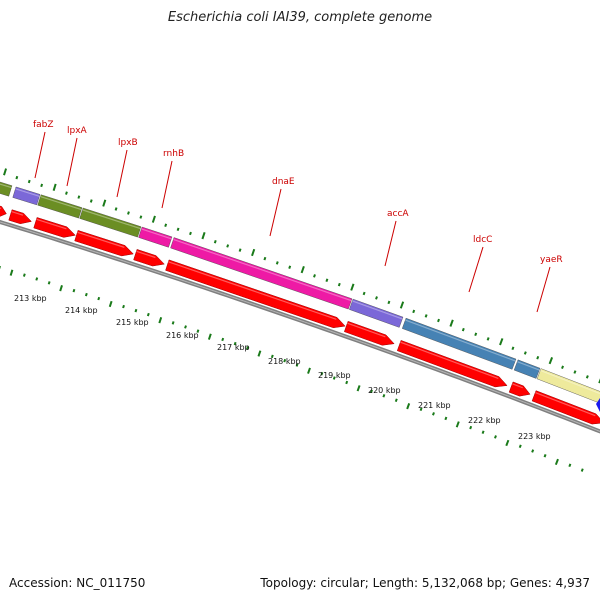 Image resolution: width=600 pixels, height=600 pixels. Describe the element at coordinates (300, 17) in the screenshot. I see `map-title: Escherichia coli IAI39, complete genome` at that location.